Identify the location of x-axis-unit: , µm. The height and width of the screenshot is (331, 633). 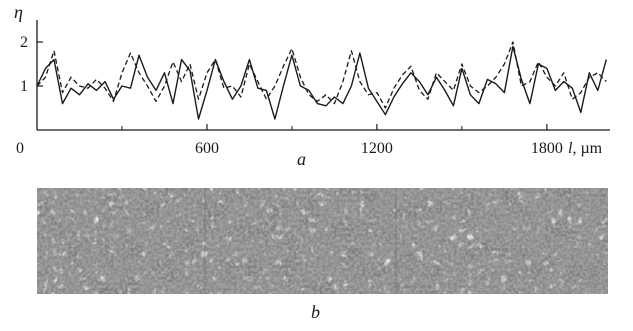
(587, 148).